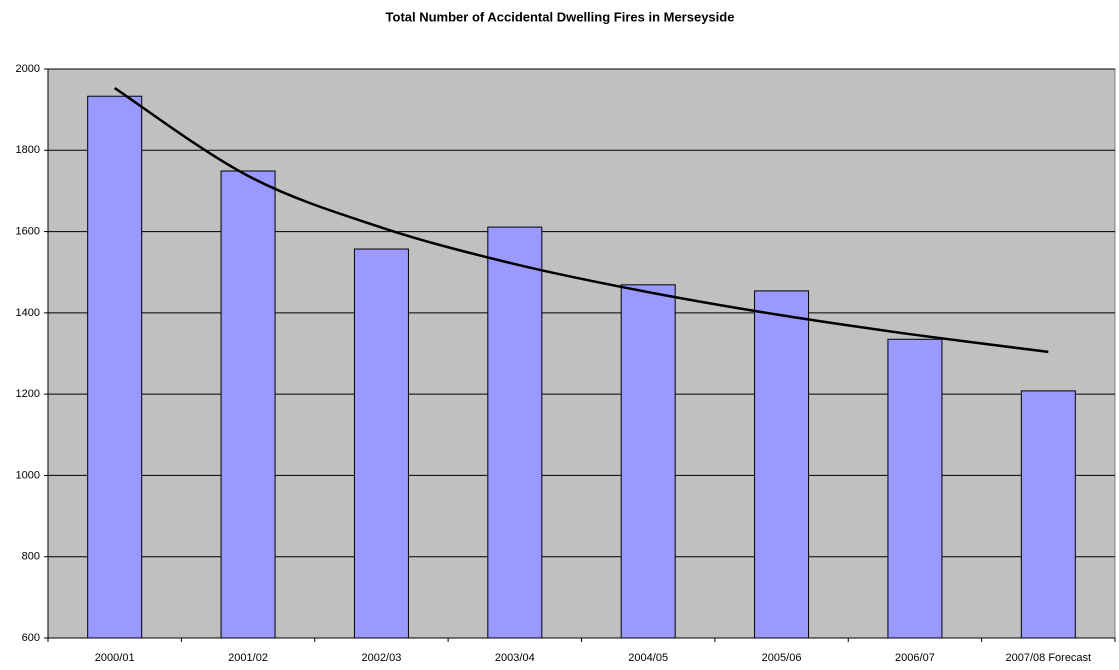 This screenshot has height=670, width=1119. What do you see at coordinates (31, 638) in the screenshot?
I see `y-tick-label: 600` at bounding box center [31, 638].